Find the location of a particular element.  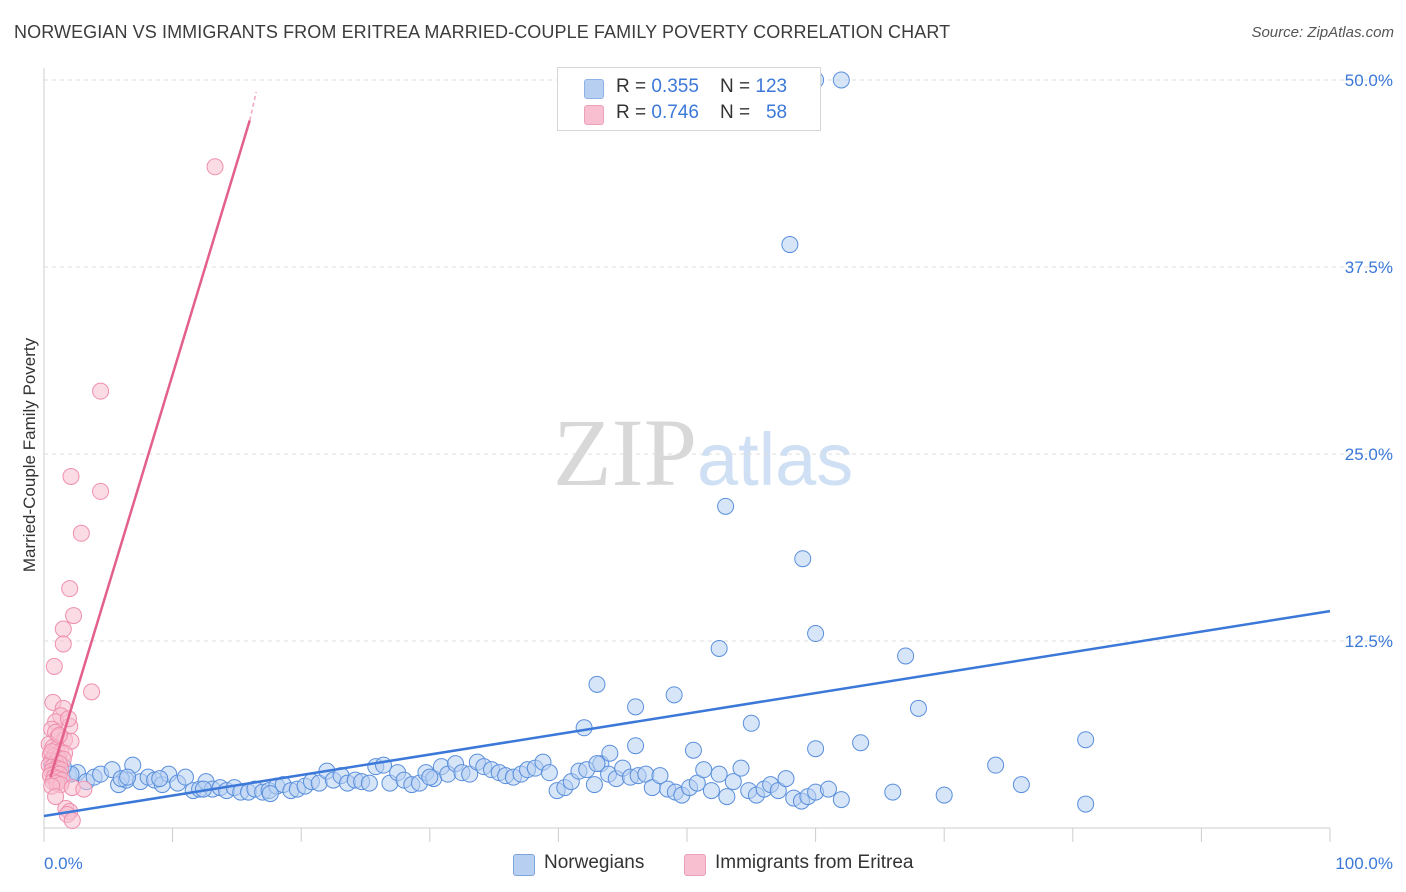

source-label: Source: ZipAtlas.com is located at coordinates (1322, 32).